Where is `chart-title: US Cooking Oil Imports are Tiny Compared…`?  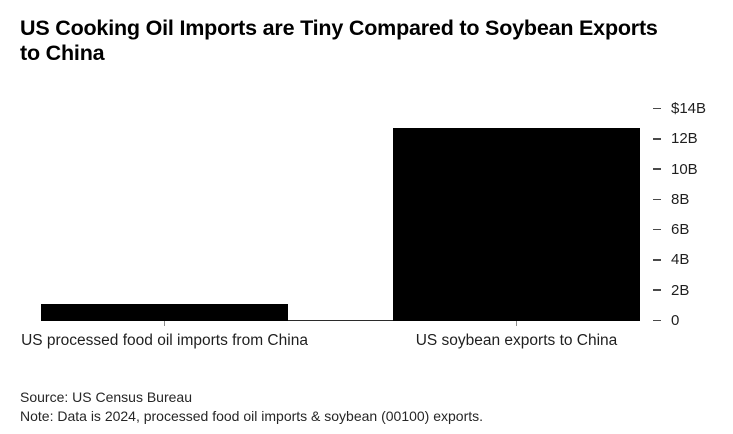
chart-title: US Cooking Oil Imports are Tiny Compared… is located at coordinates (339, 41).